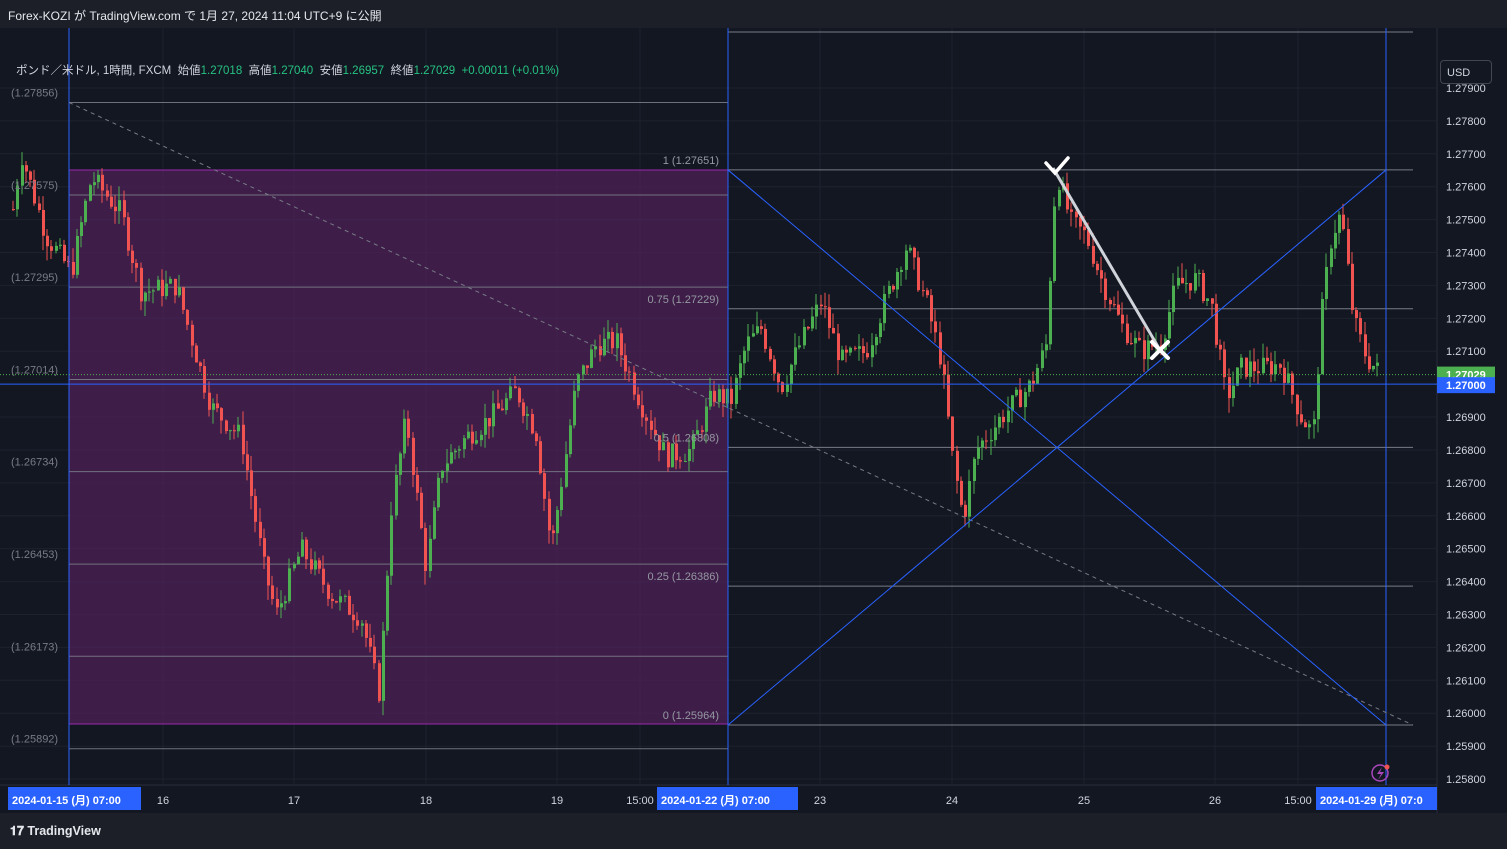  What do you see at coordinates (64, 831) in the screenshot?
I see `brand-name: TradingView` at bounding box center [64, 831].